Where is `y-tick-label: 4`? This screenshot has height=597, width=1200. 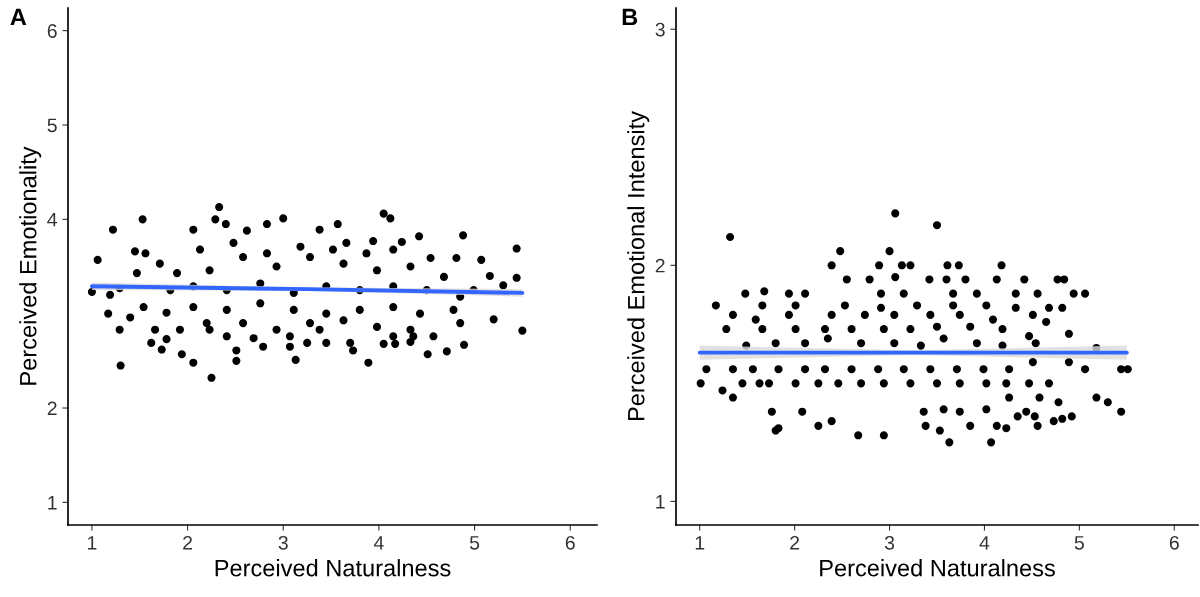
y-tick-label: 4 is located at coordinates (52, 220).